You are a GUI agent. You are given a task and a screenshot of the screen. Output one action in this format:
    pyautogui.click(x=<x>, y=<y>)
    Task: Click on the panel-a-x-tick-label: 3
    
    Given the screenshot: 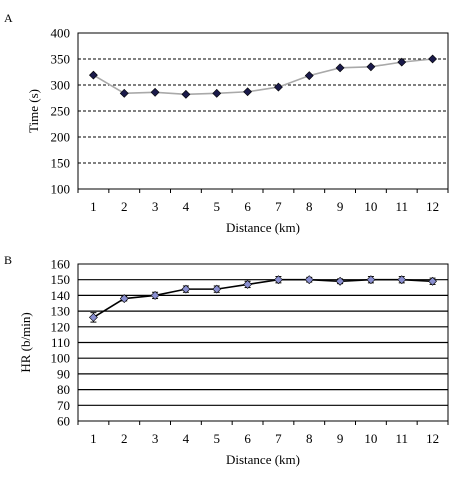 What is the action you would take?
    pyautogui.click(x=155, y=206)
    